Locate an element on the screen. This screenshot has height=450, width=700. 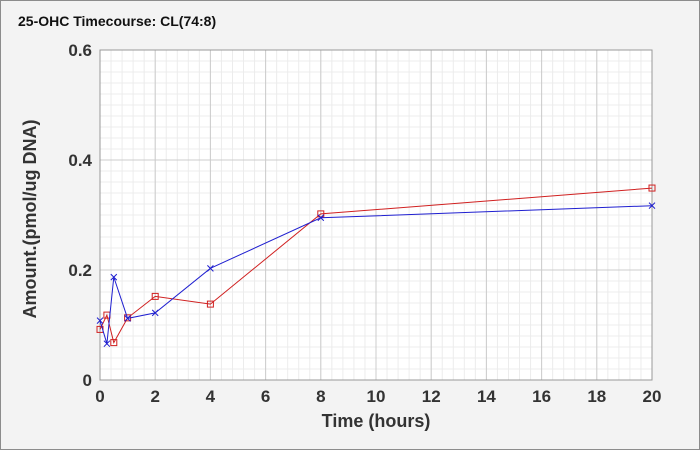
y-tick-labels: 0 0.2 0.4 0.6 is located at coordinates (80, 215).